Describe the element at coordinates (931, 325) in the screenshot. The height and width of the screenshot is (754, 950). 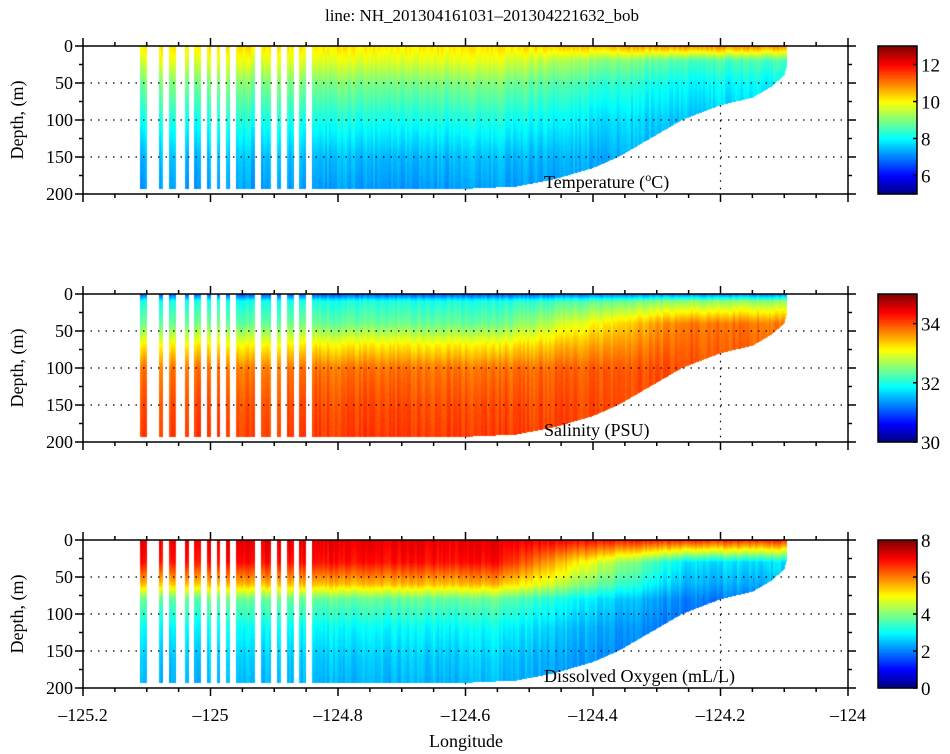
I see `colorbar-tick-label: 34` at that location.